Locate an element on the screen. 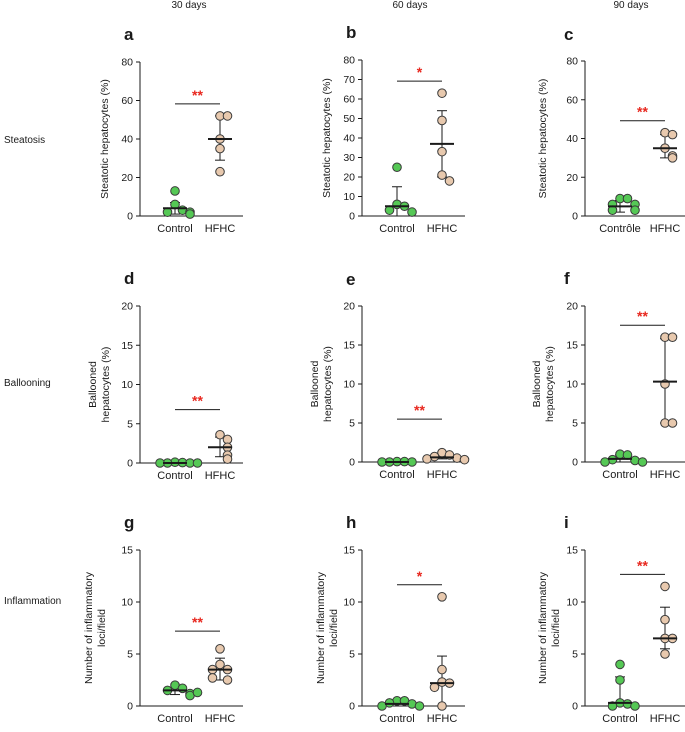  panel-letter: d is located at coordinates (129, 278).